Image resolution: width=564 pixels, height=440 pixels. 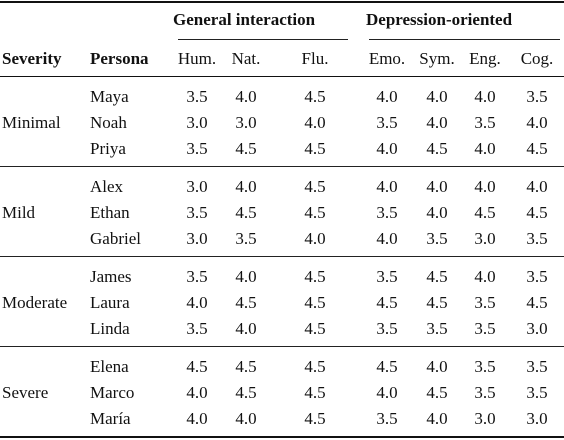 I want to click on score-cell-nat: 3.0, so click(x=246, y=122).